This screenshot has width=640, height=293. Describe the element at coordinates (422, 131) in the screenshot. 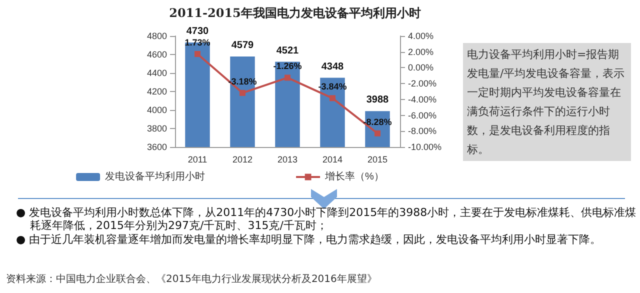

I see `y2-tick-label: -8.00%` at that location.